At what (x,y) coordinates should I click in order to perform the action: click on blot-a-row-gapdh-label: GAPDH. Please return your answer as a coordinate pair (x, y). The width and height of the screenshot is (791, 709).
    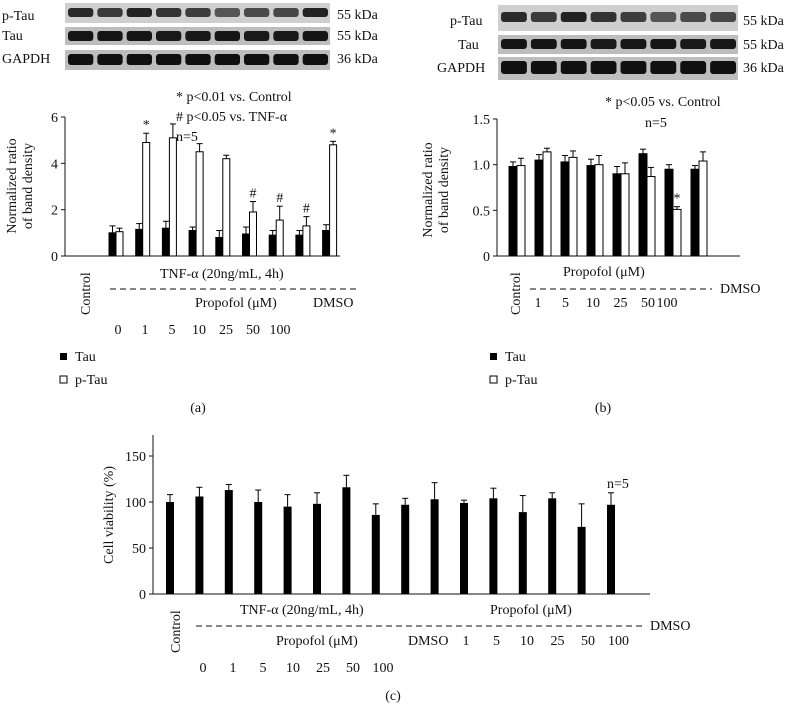
    Looking at the image, I should click on (26, 59).